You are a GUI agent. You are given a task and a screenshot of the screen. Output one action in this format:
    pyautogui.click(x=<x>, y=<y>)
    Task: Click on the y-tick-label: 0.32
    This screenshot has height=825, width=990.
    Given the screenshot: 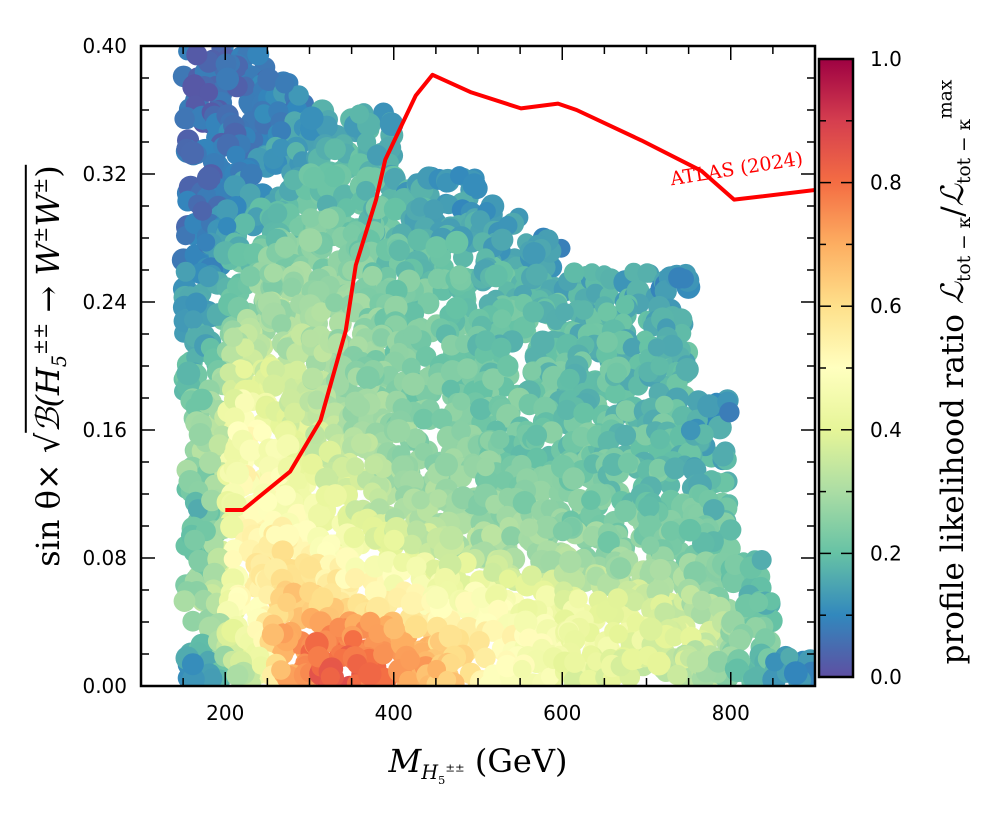 What is the action you would take?
    pyautogui.click(x=104, y=174)
    